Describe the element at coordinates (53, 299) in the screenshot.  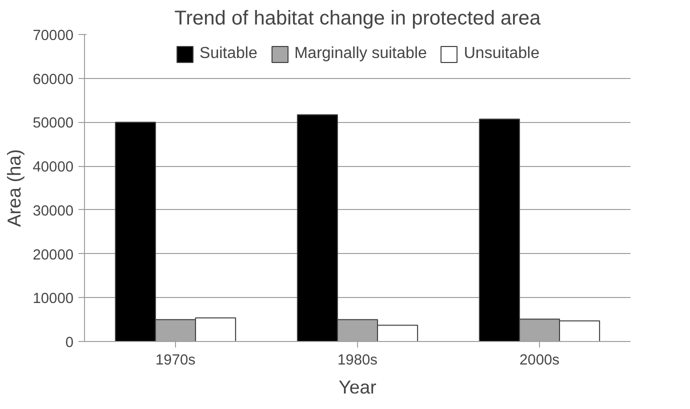
I see `y-tick-label: 10000` at that location.